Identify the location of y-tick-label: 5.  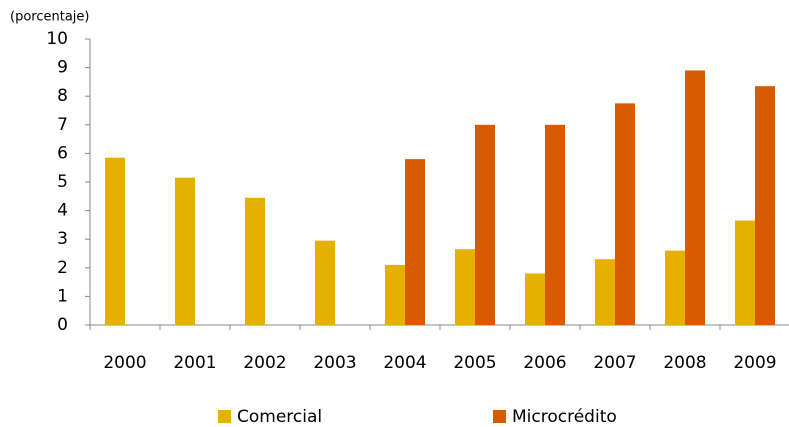
(62, 182).